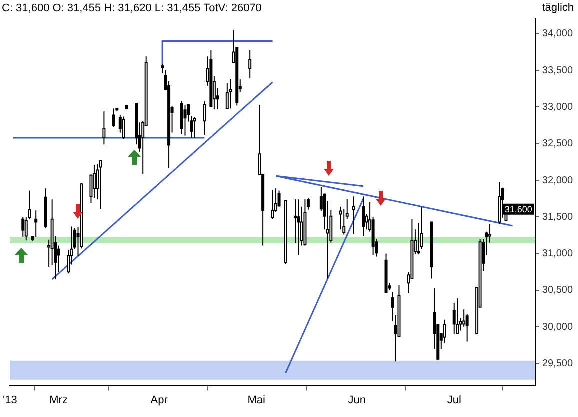  What do you see at coordinates (558, 70) in the screenshot?
I see `y-tick-label: 33,500` at bounding box center [558, 70].